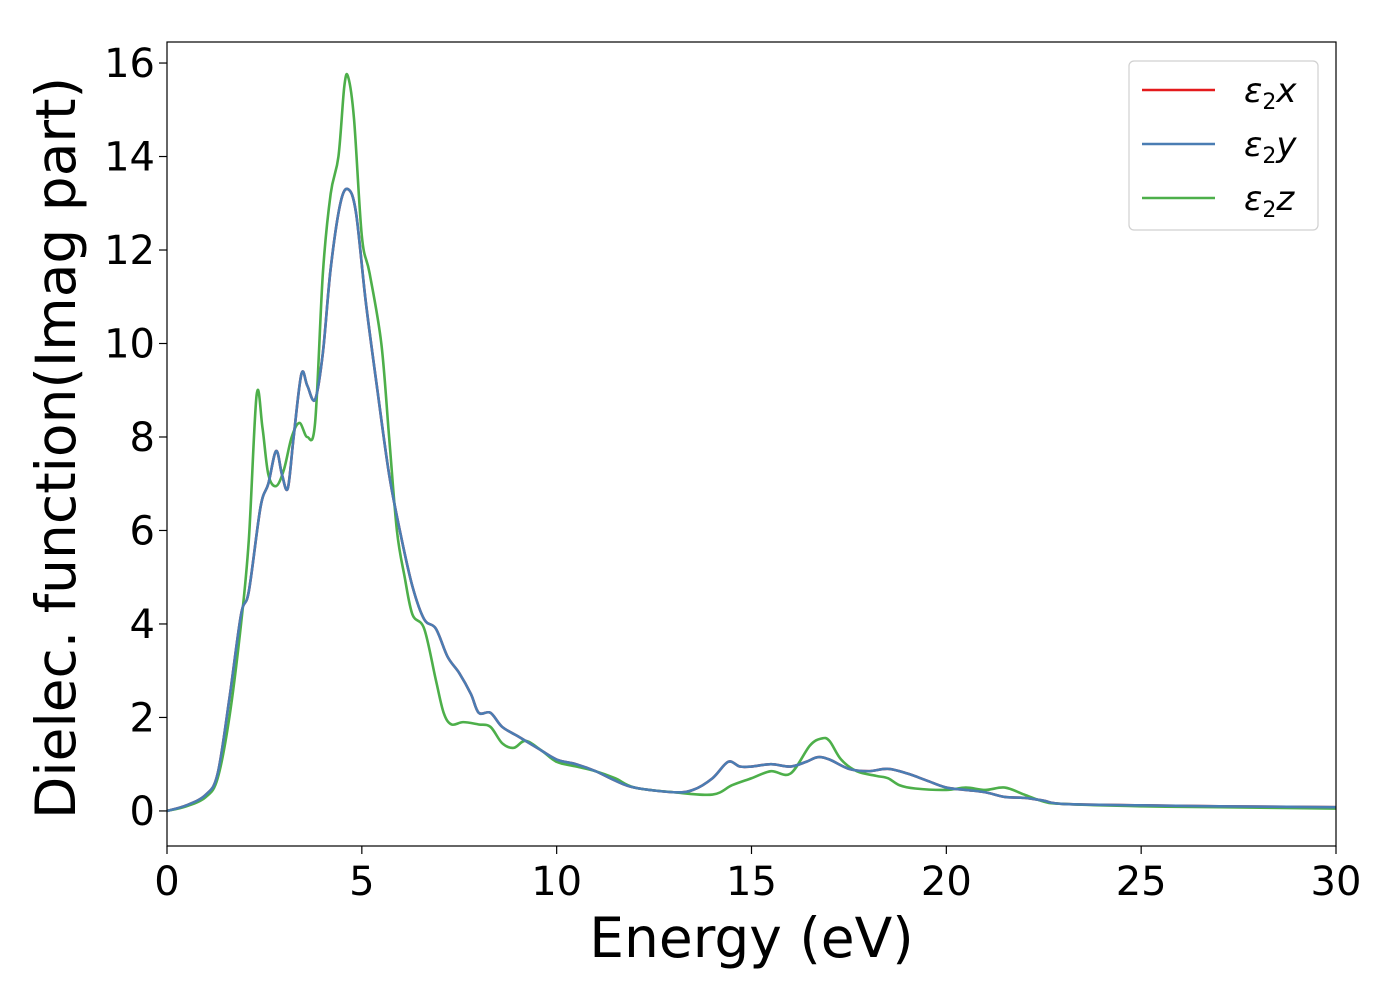  What do you see at coordinates (129, 64) in the screenshot?
I see `y-tick-label: 16` at bounding box center [129, 64].